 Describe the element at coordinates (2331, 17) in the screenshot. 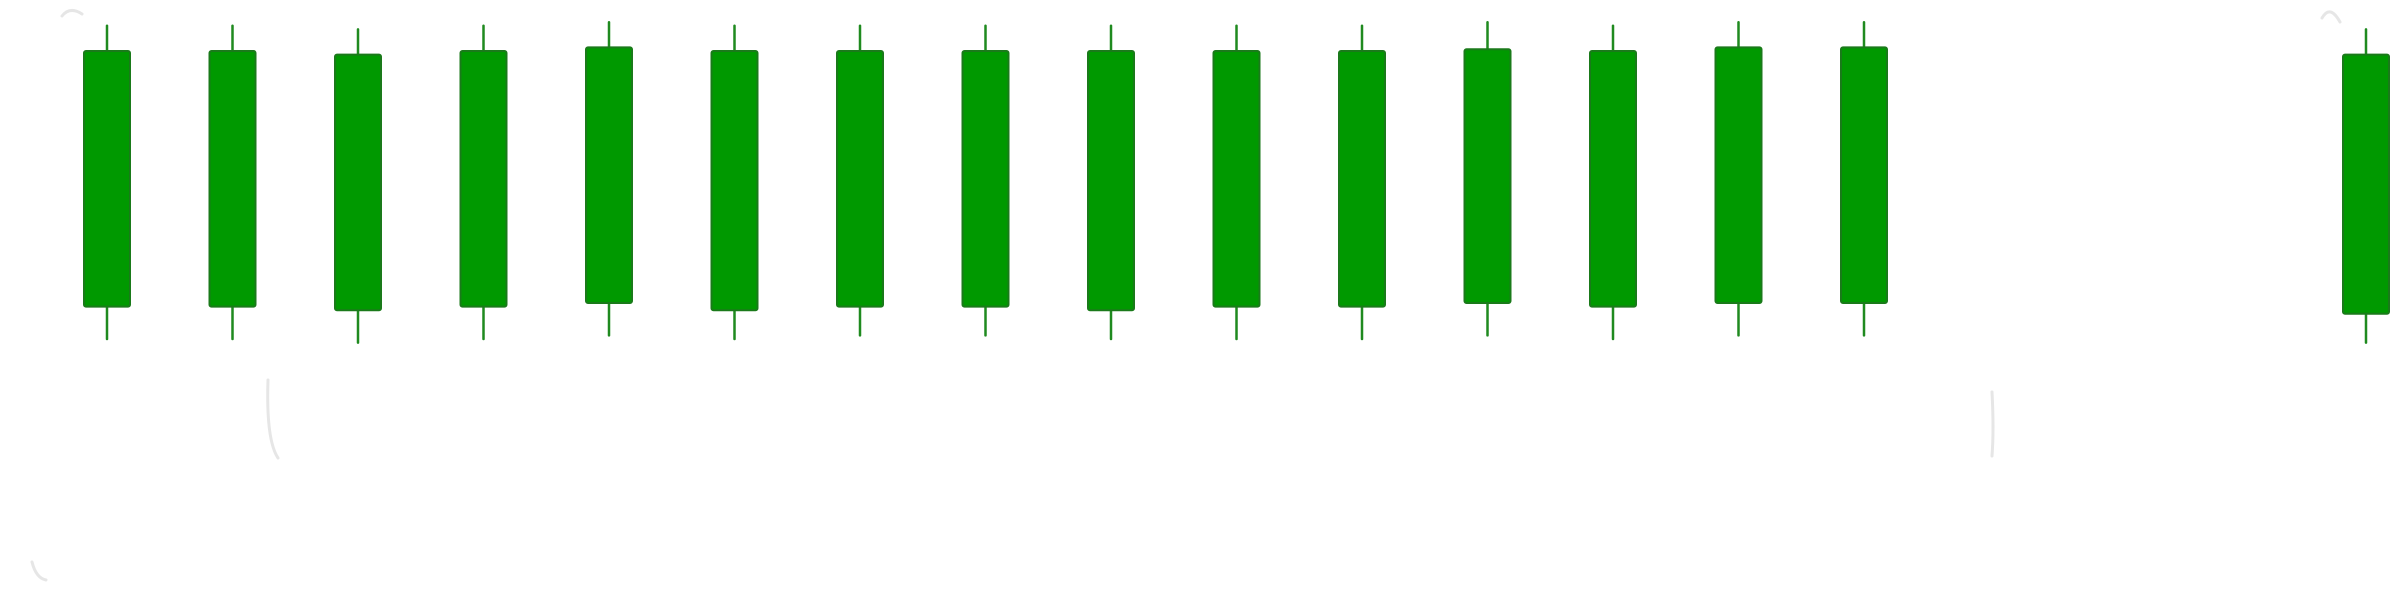

I see `ghost-stroke-top-right` at that location.